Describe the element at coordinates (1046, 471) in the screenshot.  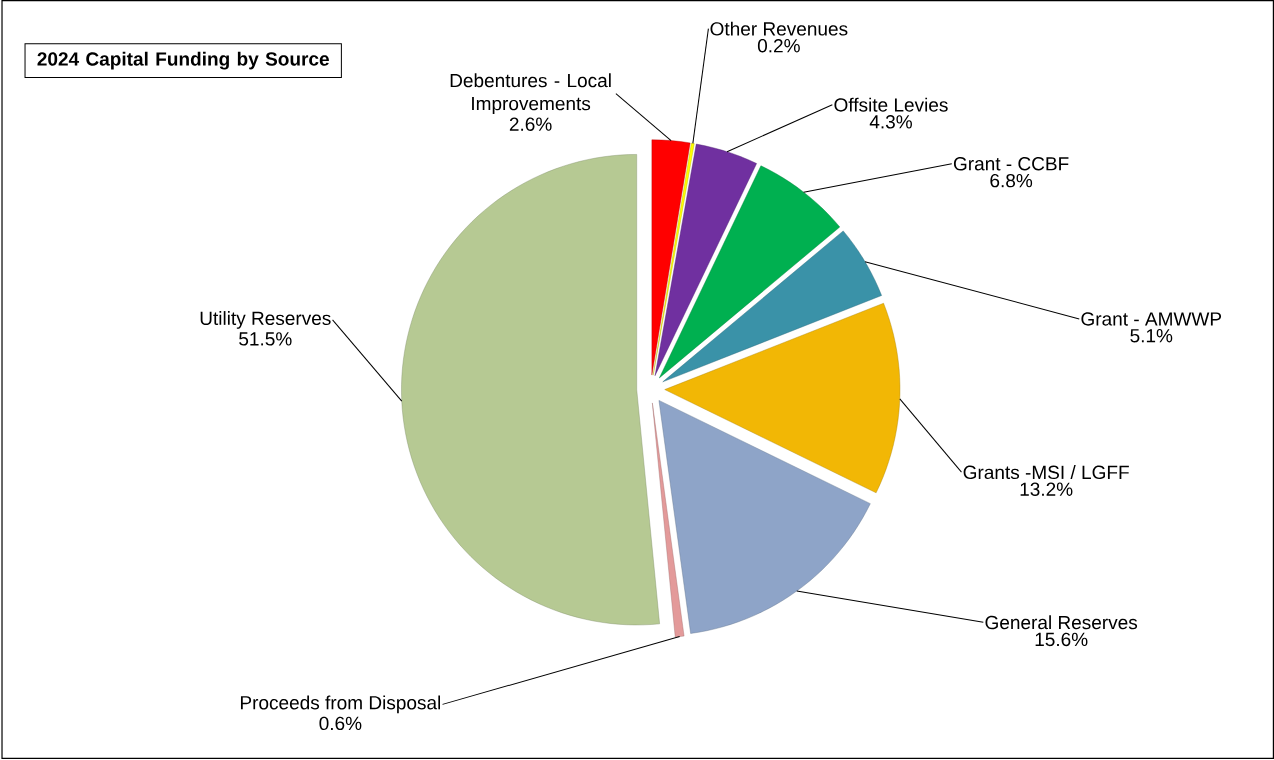
I see `slice-label: Grants -MSI / LGFF` at that location.